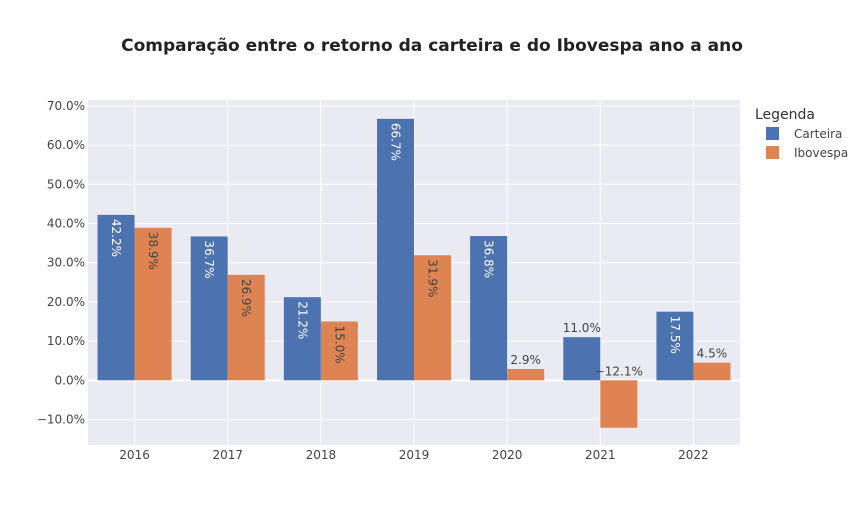  I want to click on bar-label: 26.9%, so click(246, 298).